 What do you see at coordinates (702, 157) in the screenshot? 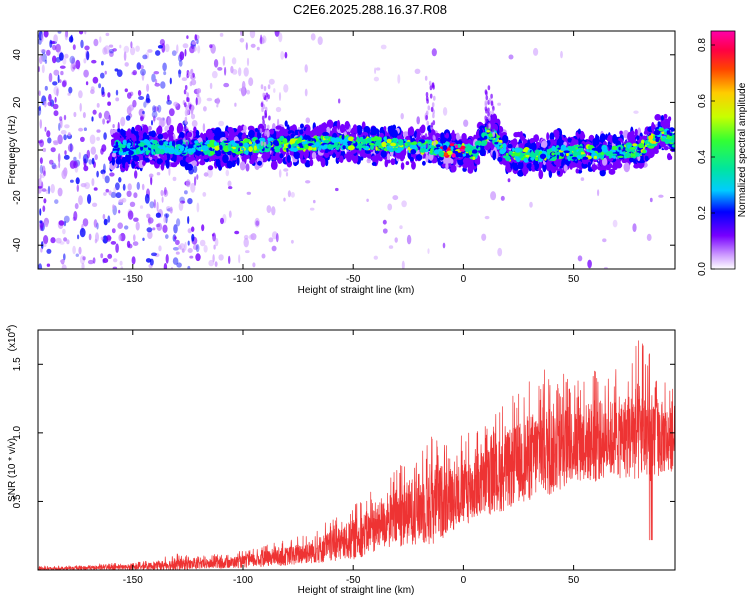
I see `colorbar-tick-label: 0.4` at bounding box center [702, 157].